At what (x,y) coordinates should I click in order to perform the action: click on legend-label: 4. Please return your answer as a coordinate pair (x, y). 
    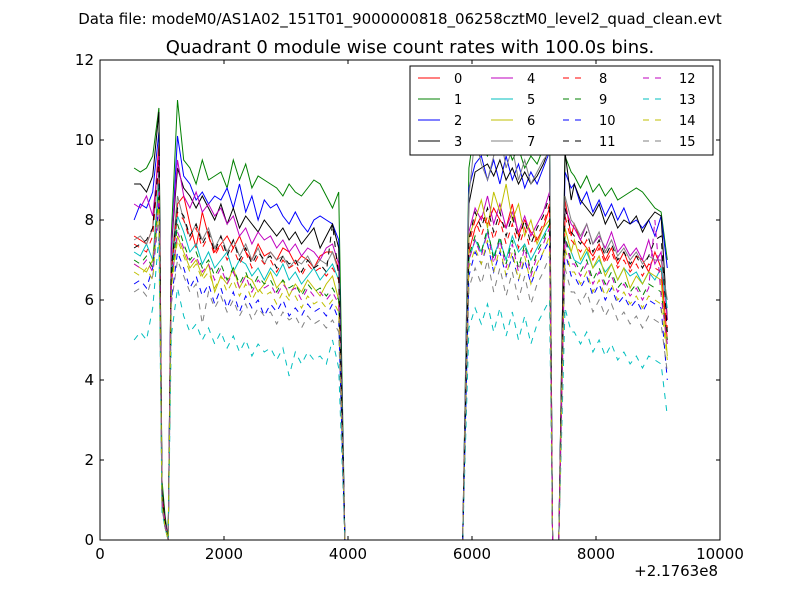
    Looking at the image, I should click on (531, 79).